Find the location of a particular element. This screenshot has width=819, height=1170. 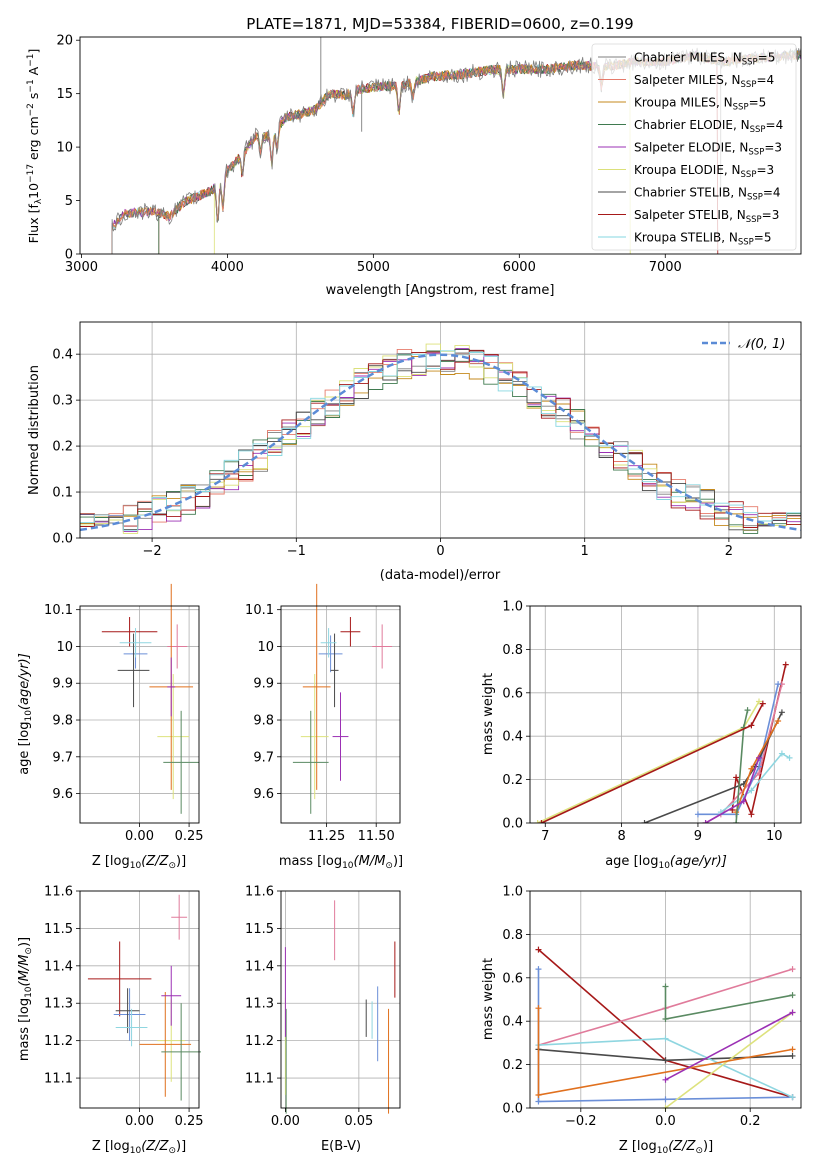

legend-entry: Kroupa STELIB, NSSP=5 is located at coordinates (703, 239).